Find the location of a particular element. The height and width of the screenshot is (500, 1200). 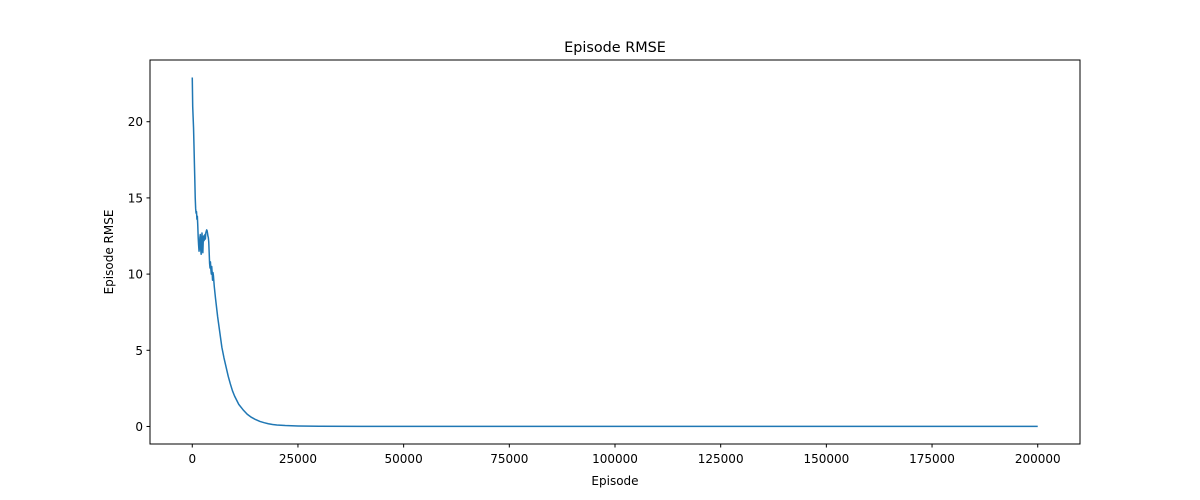

y-axis-label: Episode RMSE is located at coordinates (109, 252).